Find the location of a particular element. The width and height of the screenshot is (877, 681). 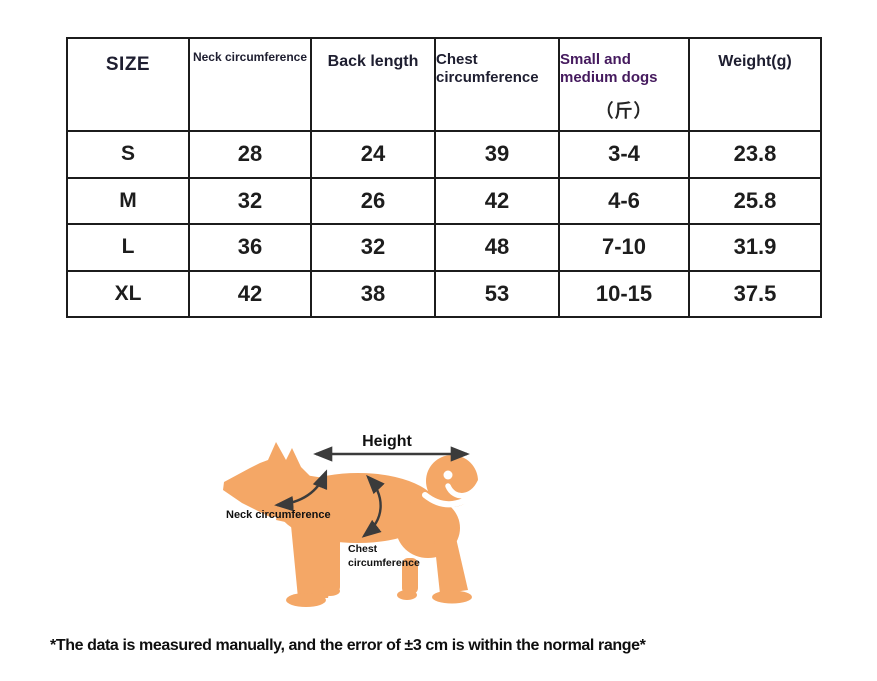

neck-circumference-label: Neck circumference is located at coordinates (278, 515).